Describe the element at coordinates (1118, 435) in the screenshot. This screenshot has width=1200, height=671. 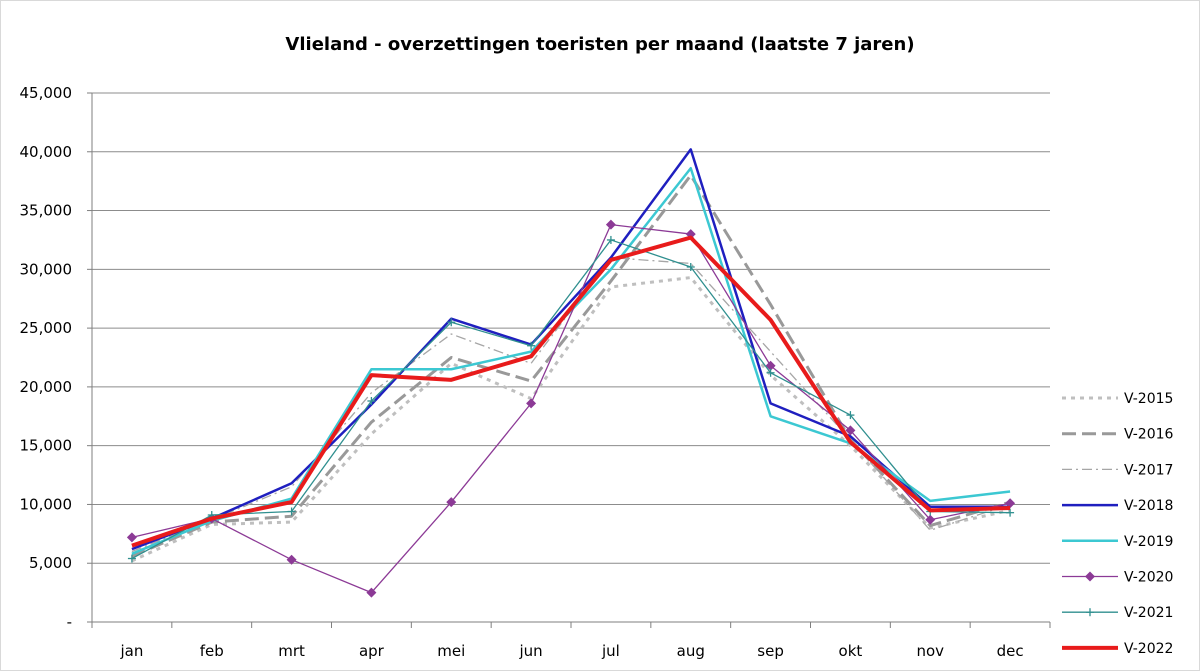
I see `legend-item: V-2016` at that location.